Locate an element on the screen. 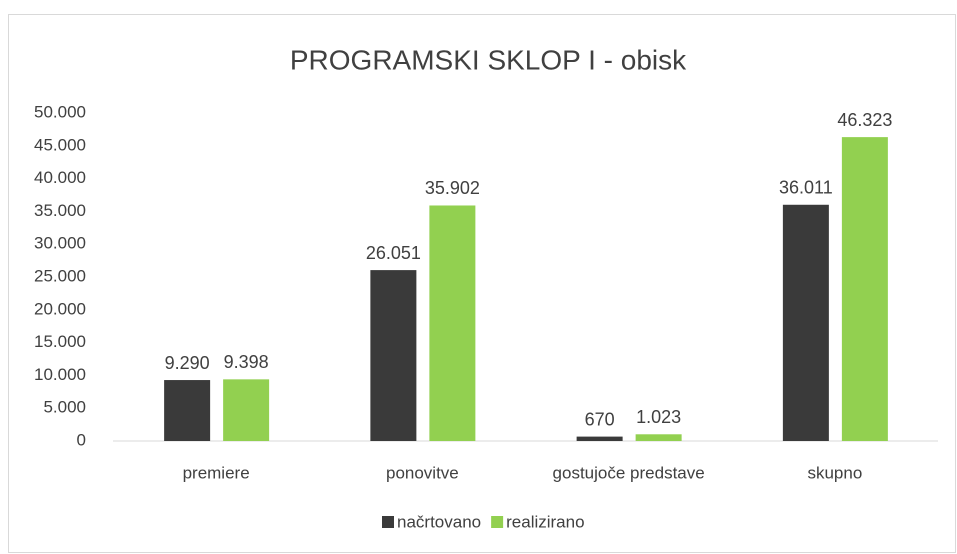 The image size is (957, 554). y-tick-label: 40.000 is located at coordinates (60, 177).